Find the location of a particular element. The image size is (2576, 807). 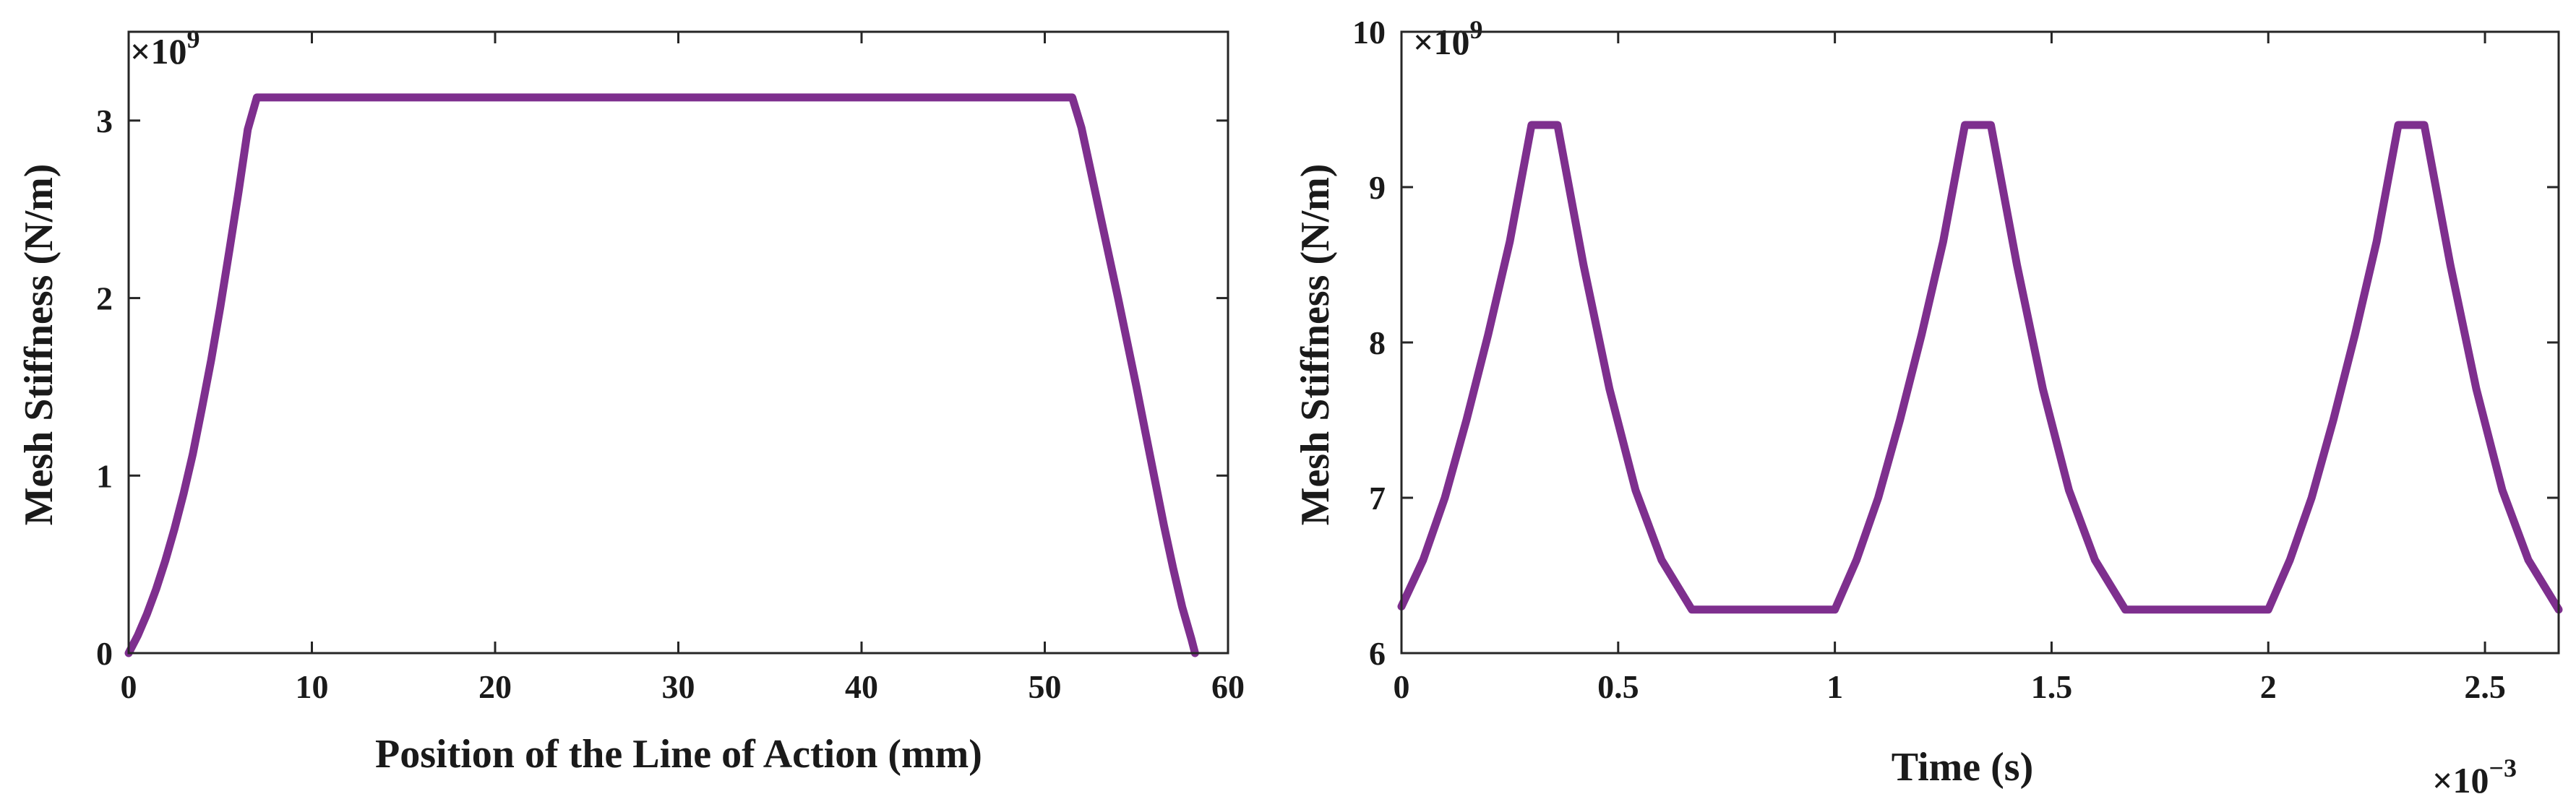

right-chart-x-tick-label: 2.5 is located at coordinates (2485, 687).